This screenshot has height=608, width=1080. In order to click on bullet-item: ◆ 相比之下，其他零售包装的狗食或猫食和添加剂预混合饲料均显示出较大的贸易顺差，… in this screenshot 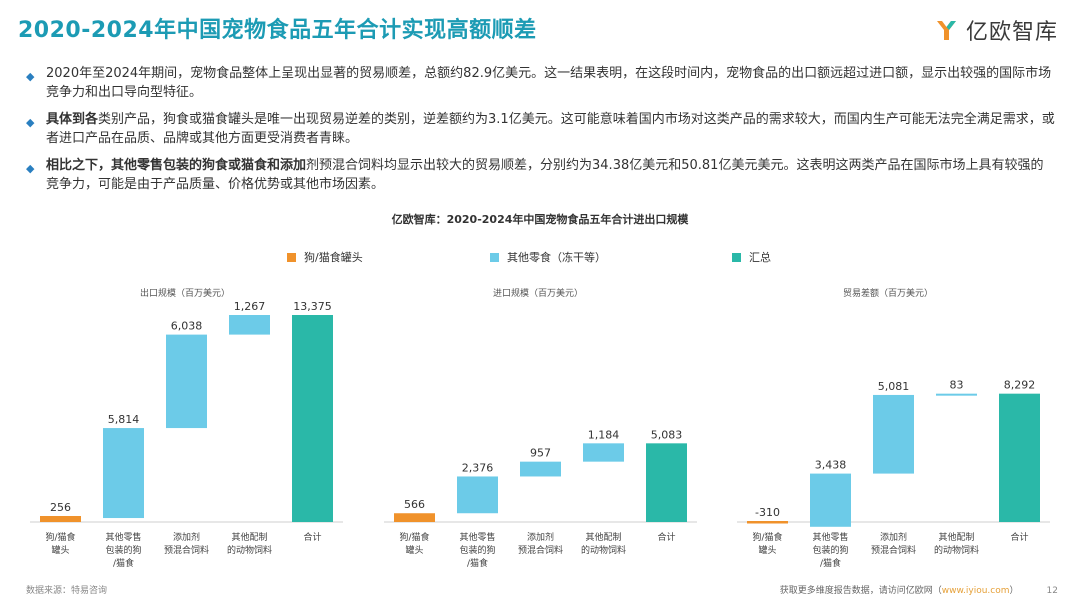, I will do `click(541, 175)`.